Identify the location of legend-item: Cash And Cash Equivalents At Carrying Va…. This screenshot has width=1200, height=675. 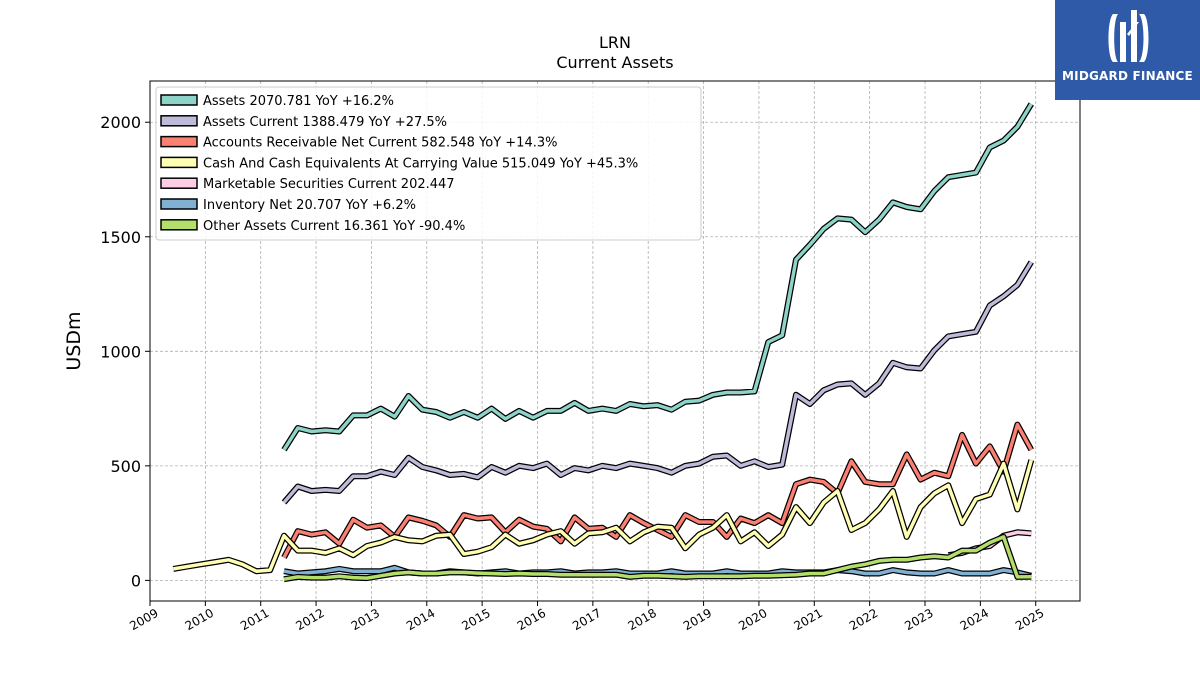
(399, 163).